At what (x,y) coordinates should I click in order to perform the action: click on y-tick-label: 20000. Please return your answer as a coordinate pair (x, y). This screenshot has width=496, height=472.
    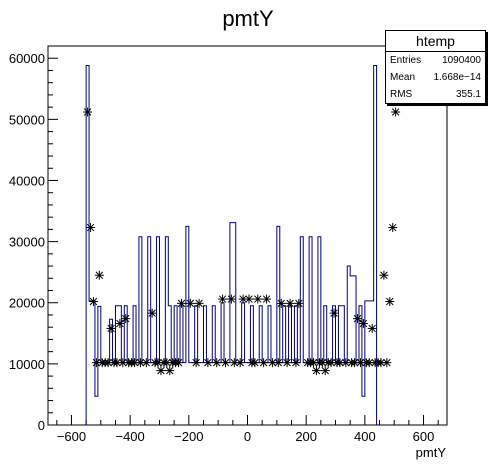
    Looking at the image, I should click on (27, 303).